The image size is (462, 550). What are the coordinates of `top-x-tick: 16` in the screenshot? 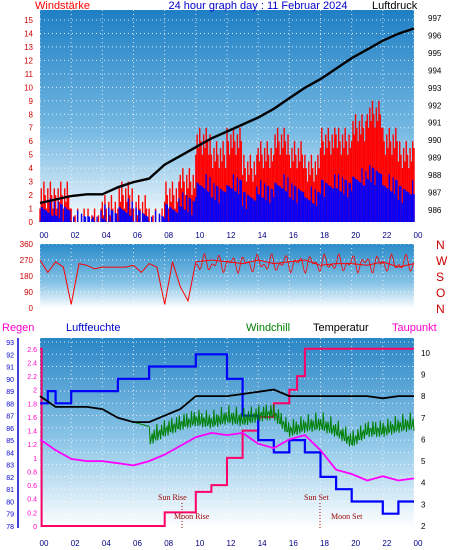 It's located at (293, 235).